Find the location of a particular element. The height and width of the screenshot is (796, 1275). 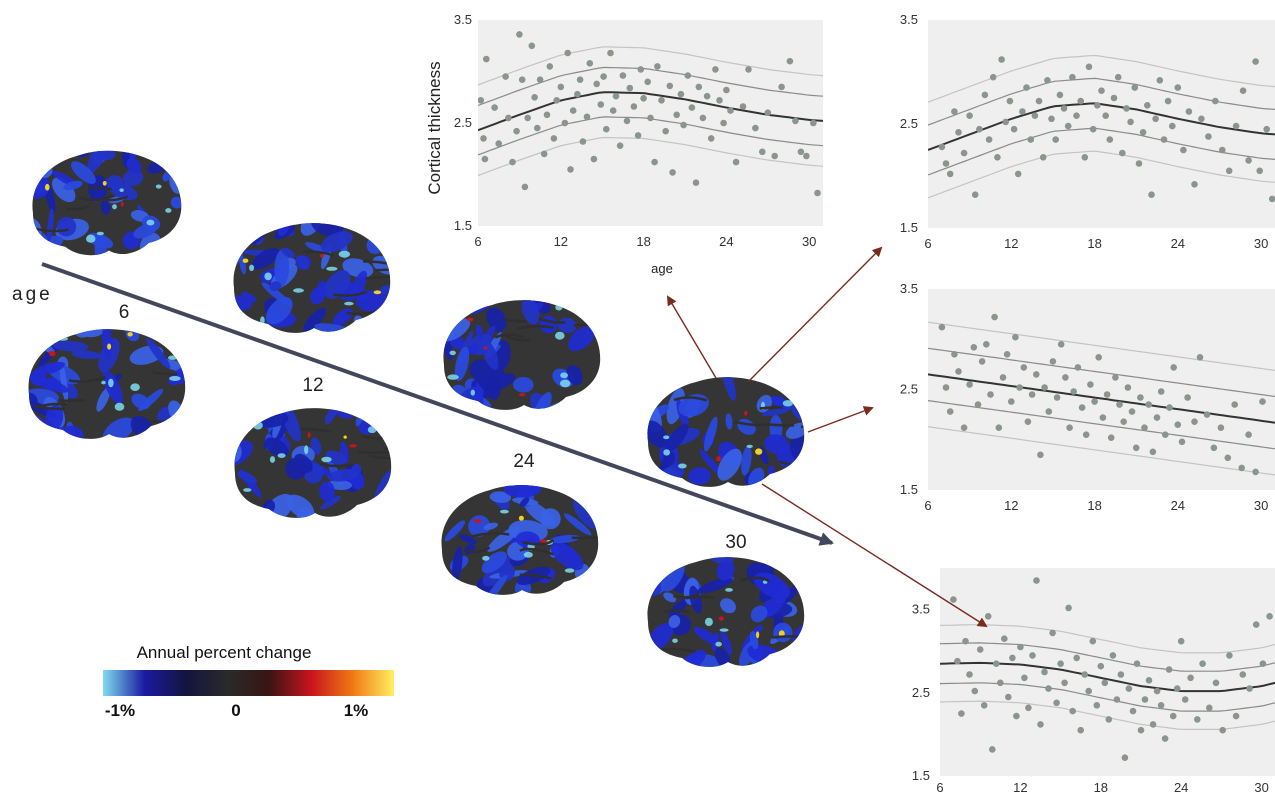

x-tick-label: 6 is located at coordinates (939, 787).